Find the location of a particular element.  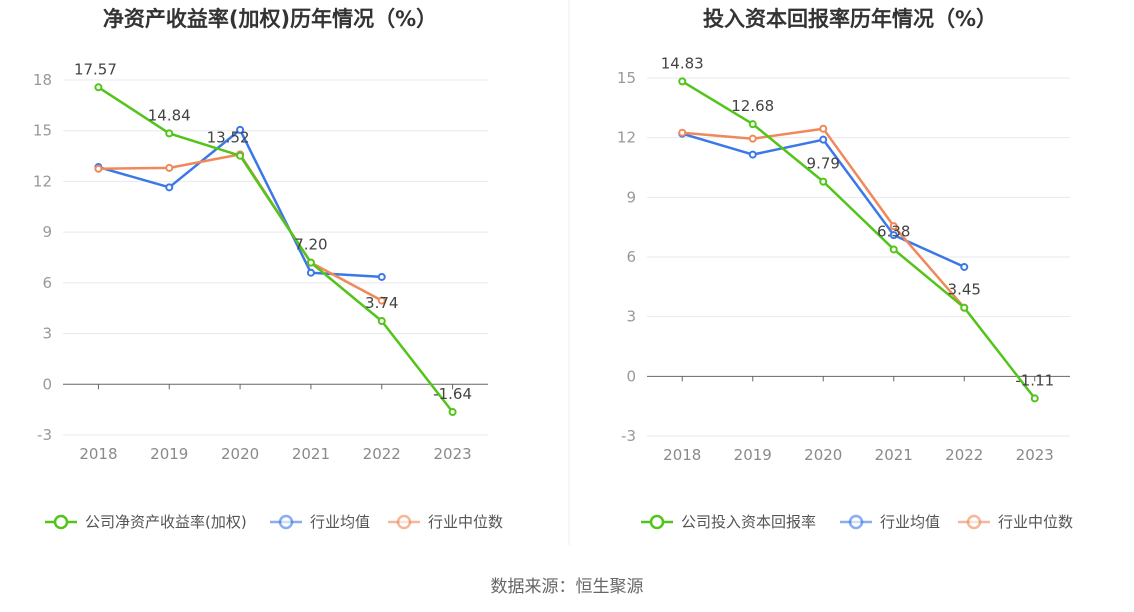

y-tick-label: 18 is located at coordinates (42, 80).